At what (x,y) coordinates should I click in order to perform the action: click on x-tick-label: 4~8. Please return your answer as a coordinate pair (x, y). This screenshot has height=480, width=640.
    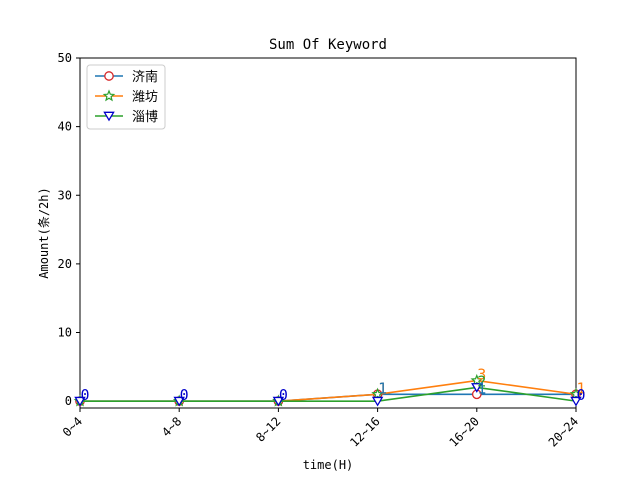
    Looking at the image, I should click on (171, 426).